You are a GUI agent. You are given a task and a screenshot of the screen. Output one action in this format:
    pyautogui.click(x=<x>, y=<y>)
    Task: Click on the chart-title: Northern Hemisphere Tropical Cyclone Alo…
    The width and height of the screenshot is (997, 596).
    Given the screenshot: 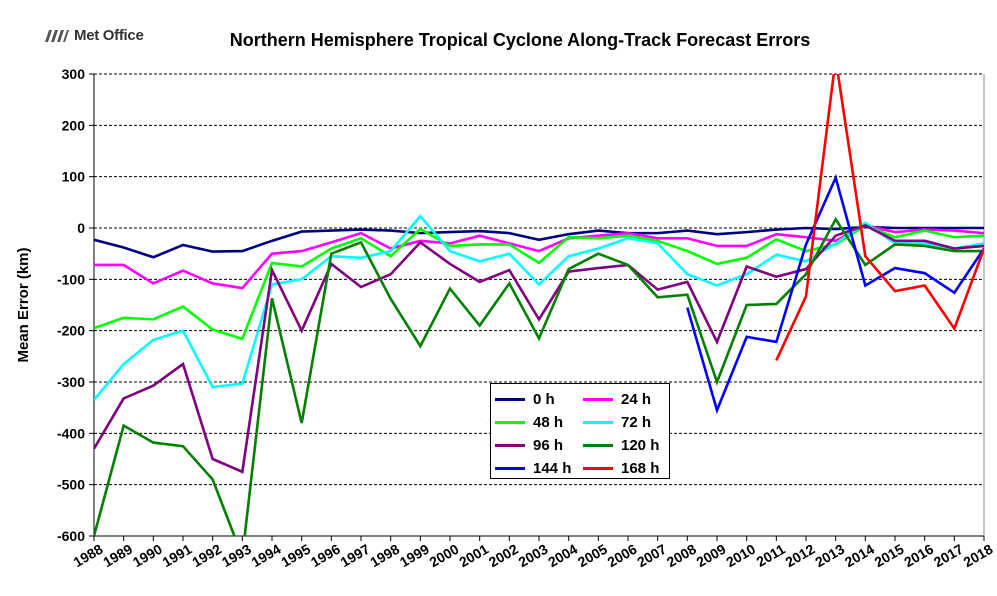 What is the action you would take?
    pyautogui.click(x=520, y=40)
    